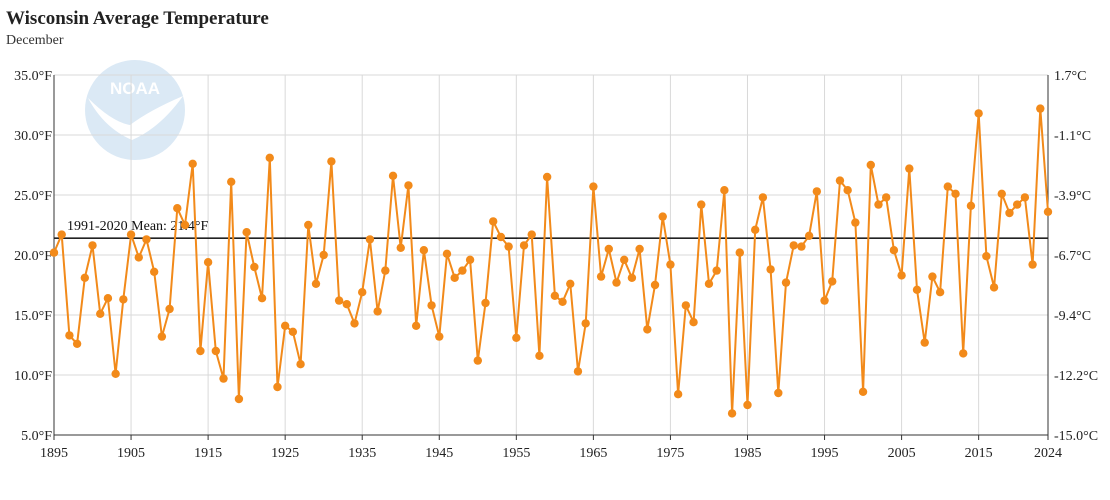 The height and width of the screenshot is (500, 1110). Describe the element at coordinates (1072, 256) in the screenshot. I see `y-tick-label-right: -6.7°C` at that location.